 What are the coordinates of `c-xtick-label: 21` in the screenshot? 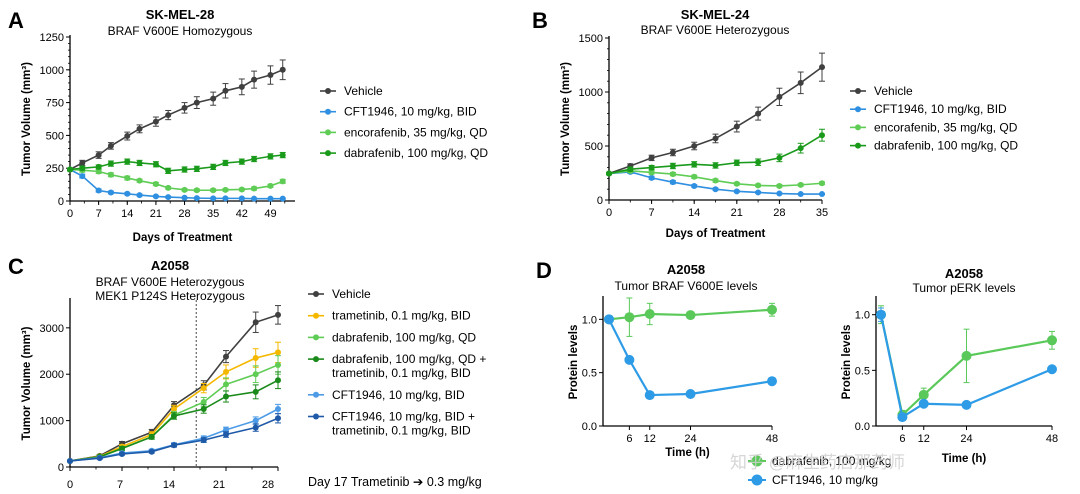 It's located at (219, 485).